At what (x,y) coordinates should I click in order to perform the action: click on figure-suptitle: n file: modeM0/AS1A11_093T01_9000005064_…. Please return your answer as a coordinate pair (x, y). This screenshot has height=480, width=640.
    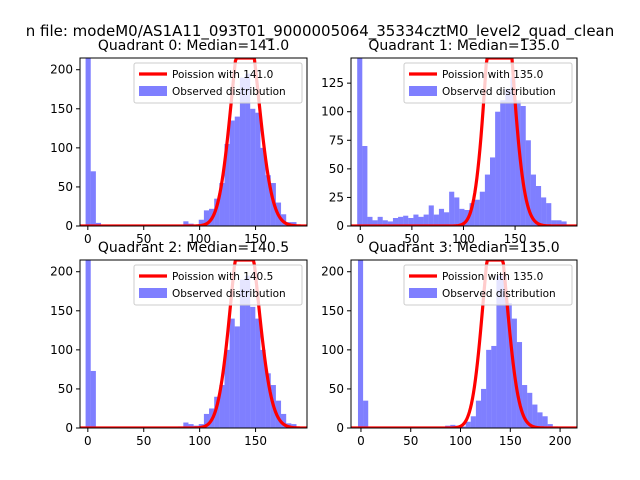
    Looking at the image, I should click on (320, 31).